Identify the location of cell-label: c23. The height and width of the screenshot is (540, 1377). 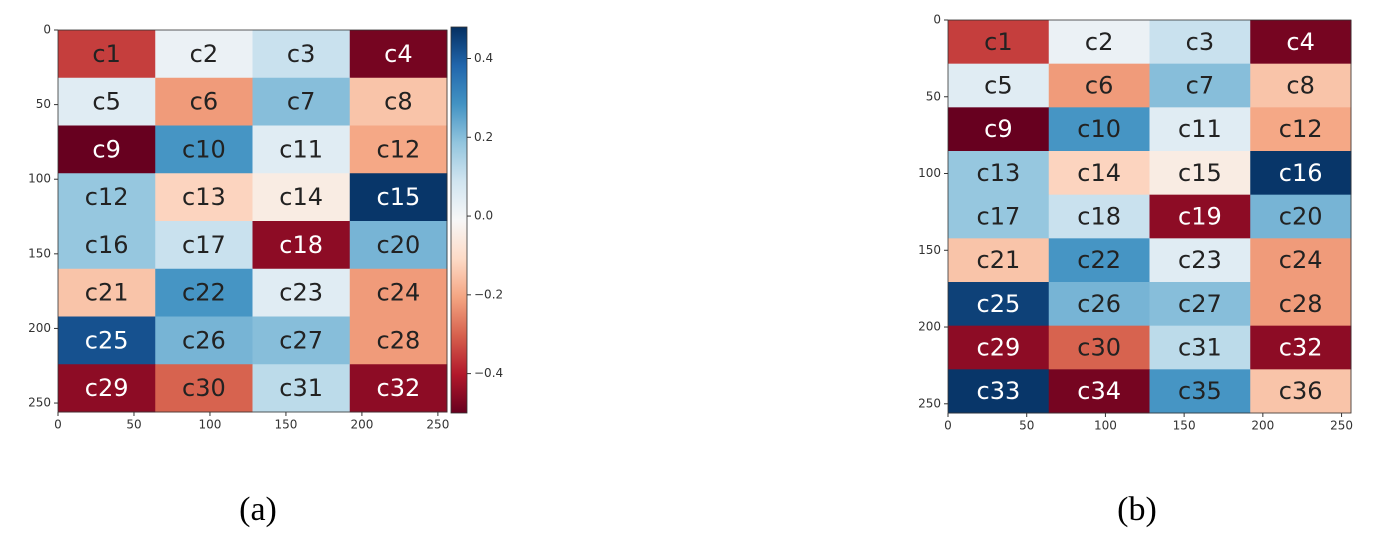
(301, 293).